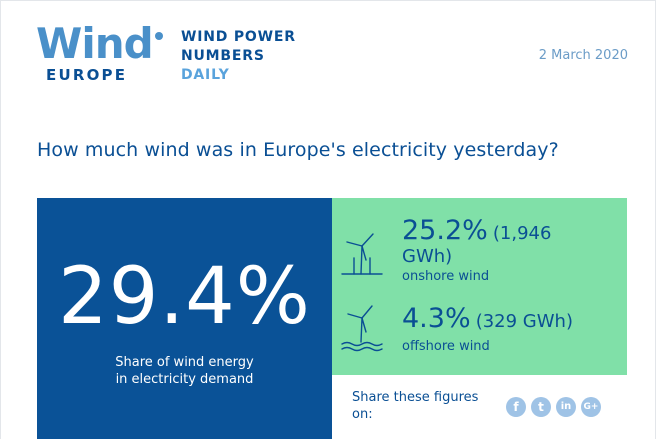 Image resolution: width=658 pixels, height=439 pixels. I want to click on onshore-label: onshore wind, so click(446, 276).